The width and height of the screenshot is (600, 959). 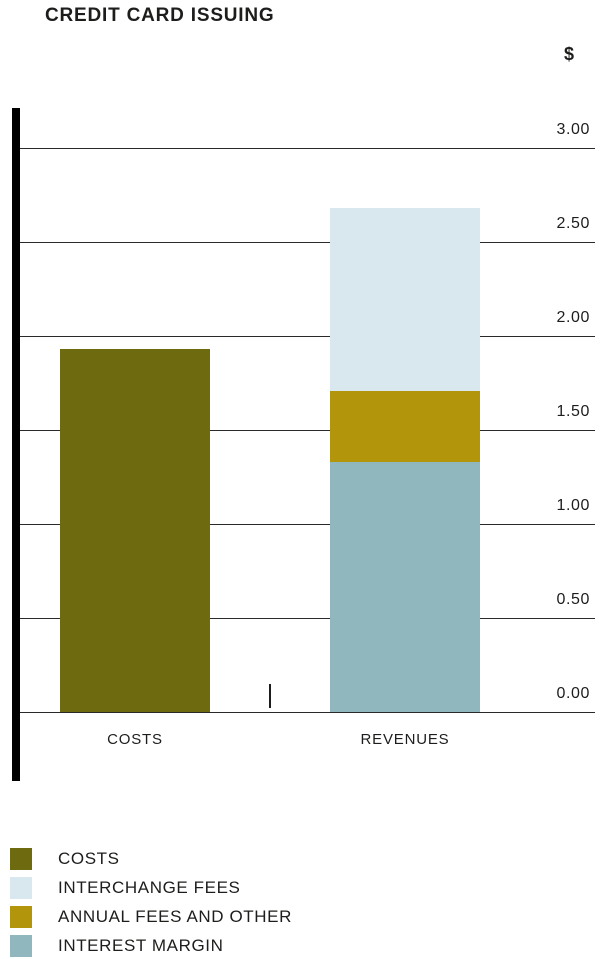 I want to click on legend-label: ANNUAL FEES AND OTHER, so click(x=175, y=916).